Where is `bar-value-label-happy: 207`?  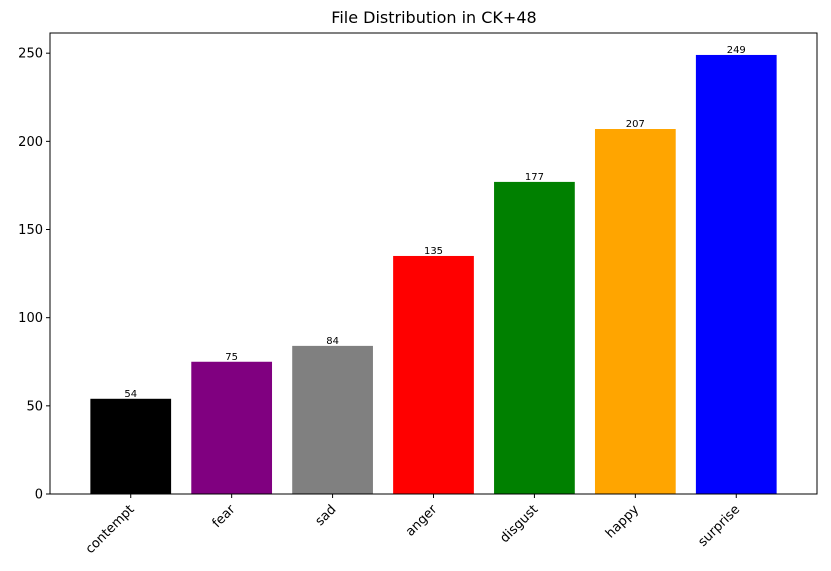
bar-value-label-happy: 207 is located at coordinates (635, 124).